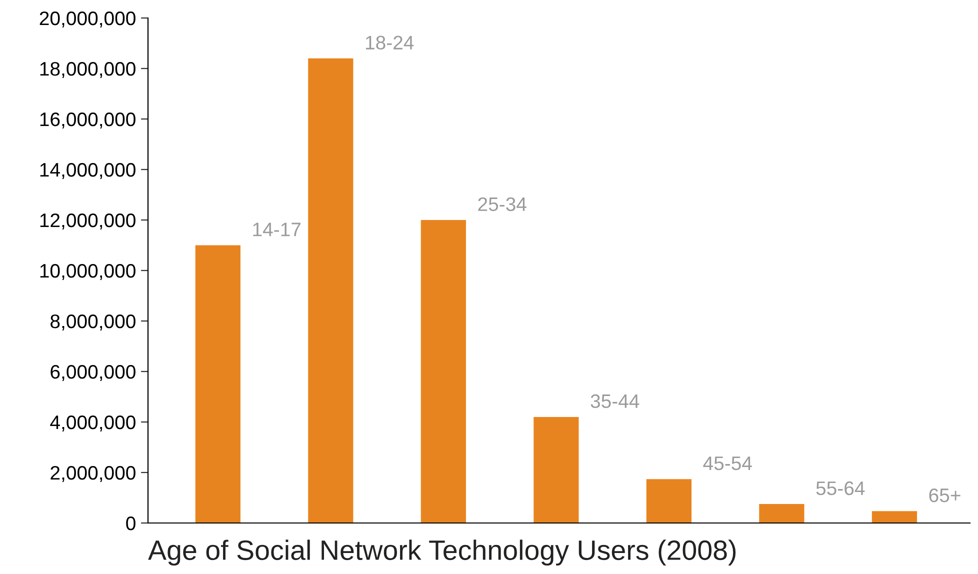 The image size is (978, 574). Describe the element at coordinates (840, 488) in the screenshot. I see `annotation: 55-64` at that location.